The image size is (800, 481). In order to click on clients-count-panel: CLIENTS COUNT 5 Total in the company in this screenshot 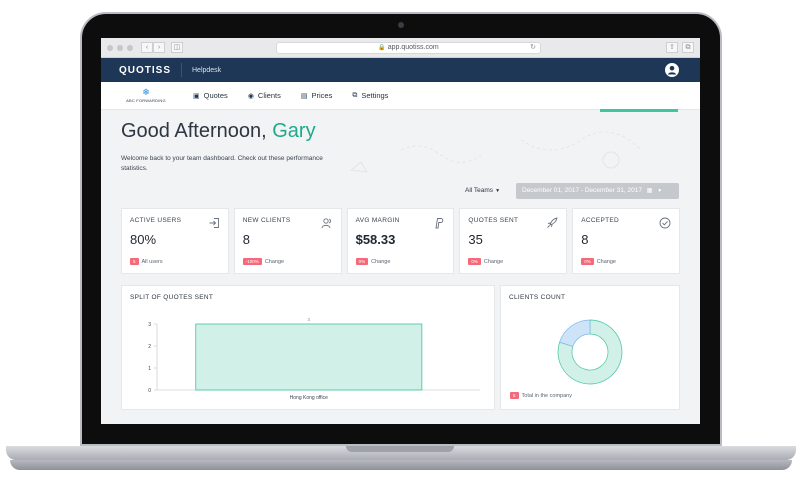, I will do `click(590, 347)`.